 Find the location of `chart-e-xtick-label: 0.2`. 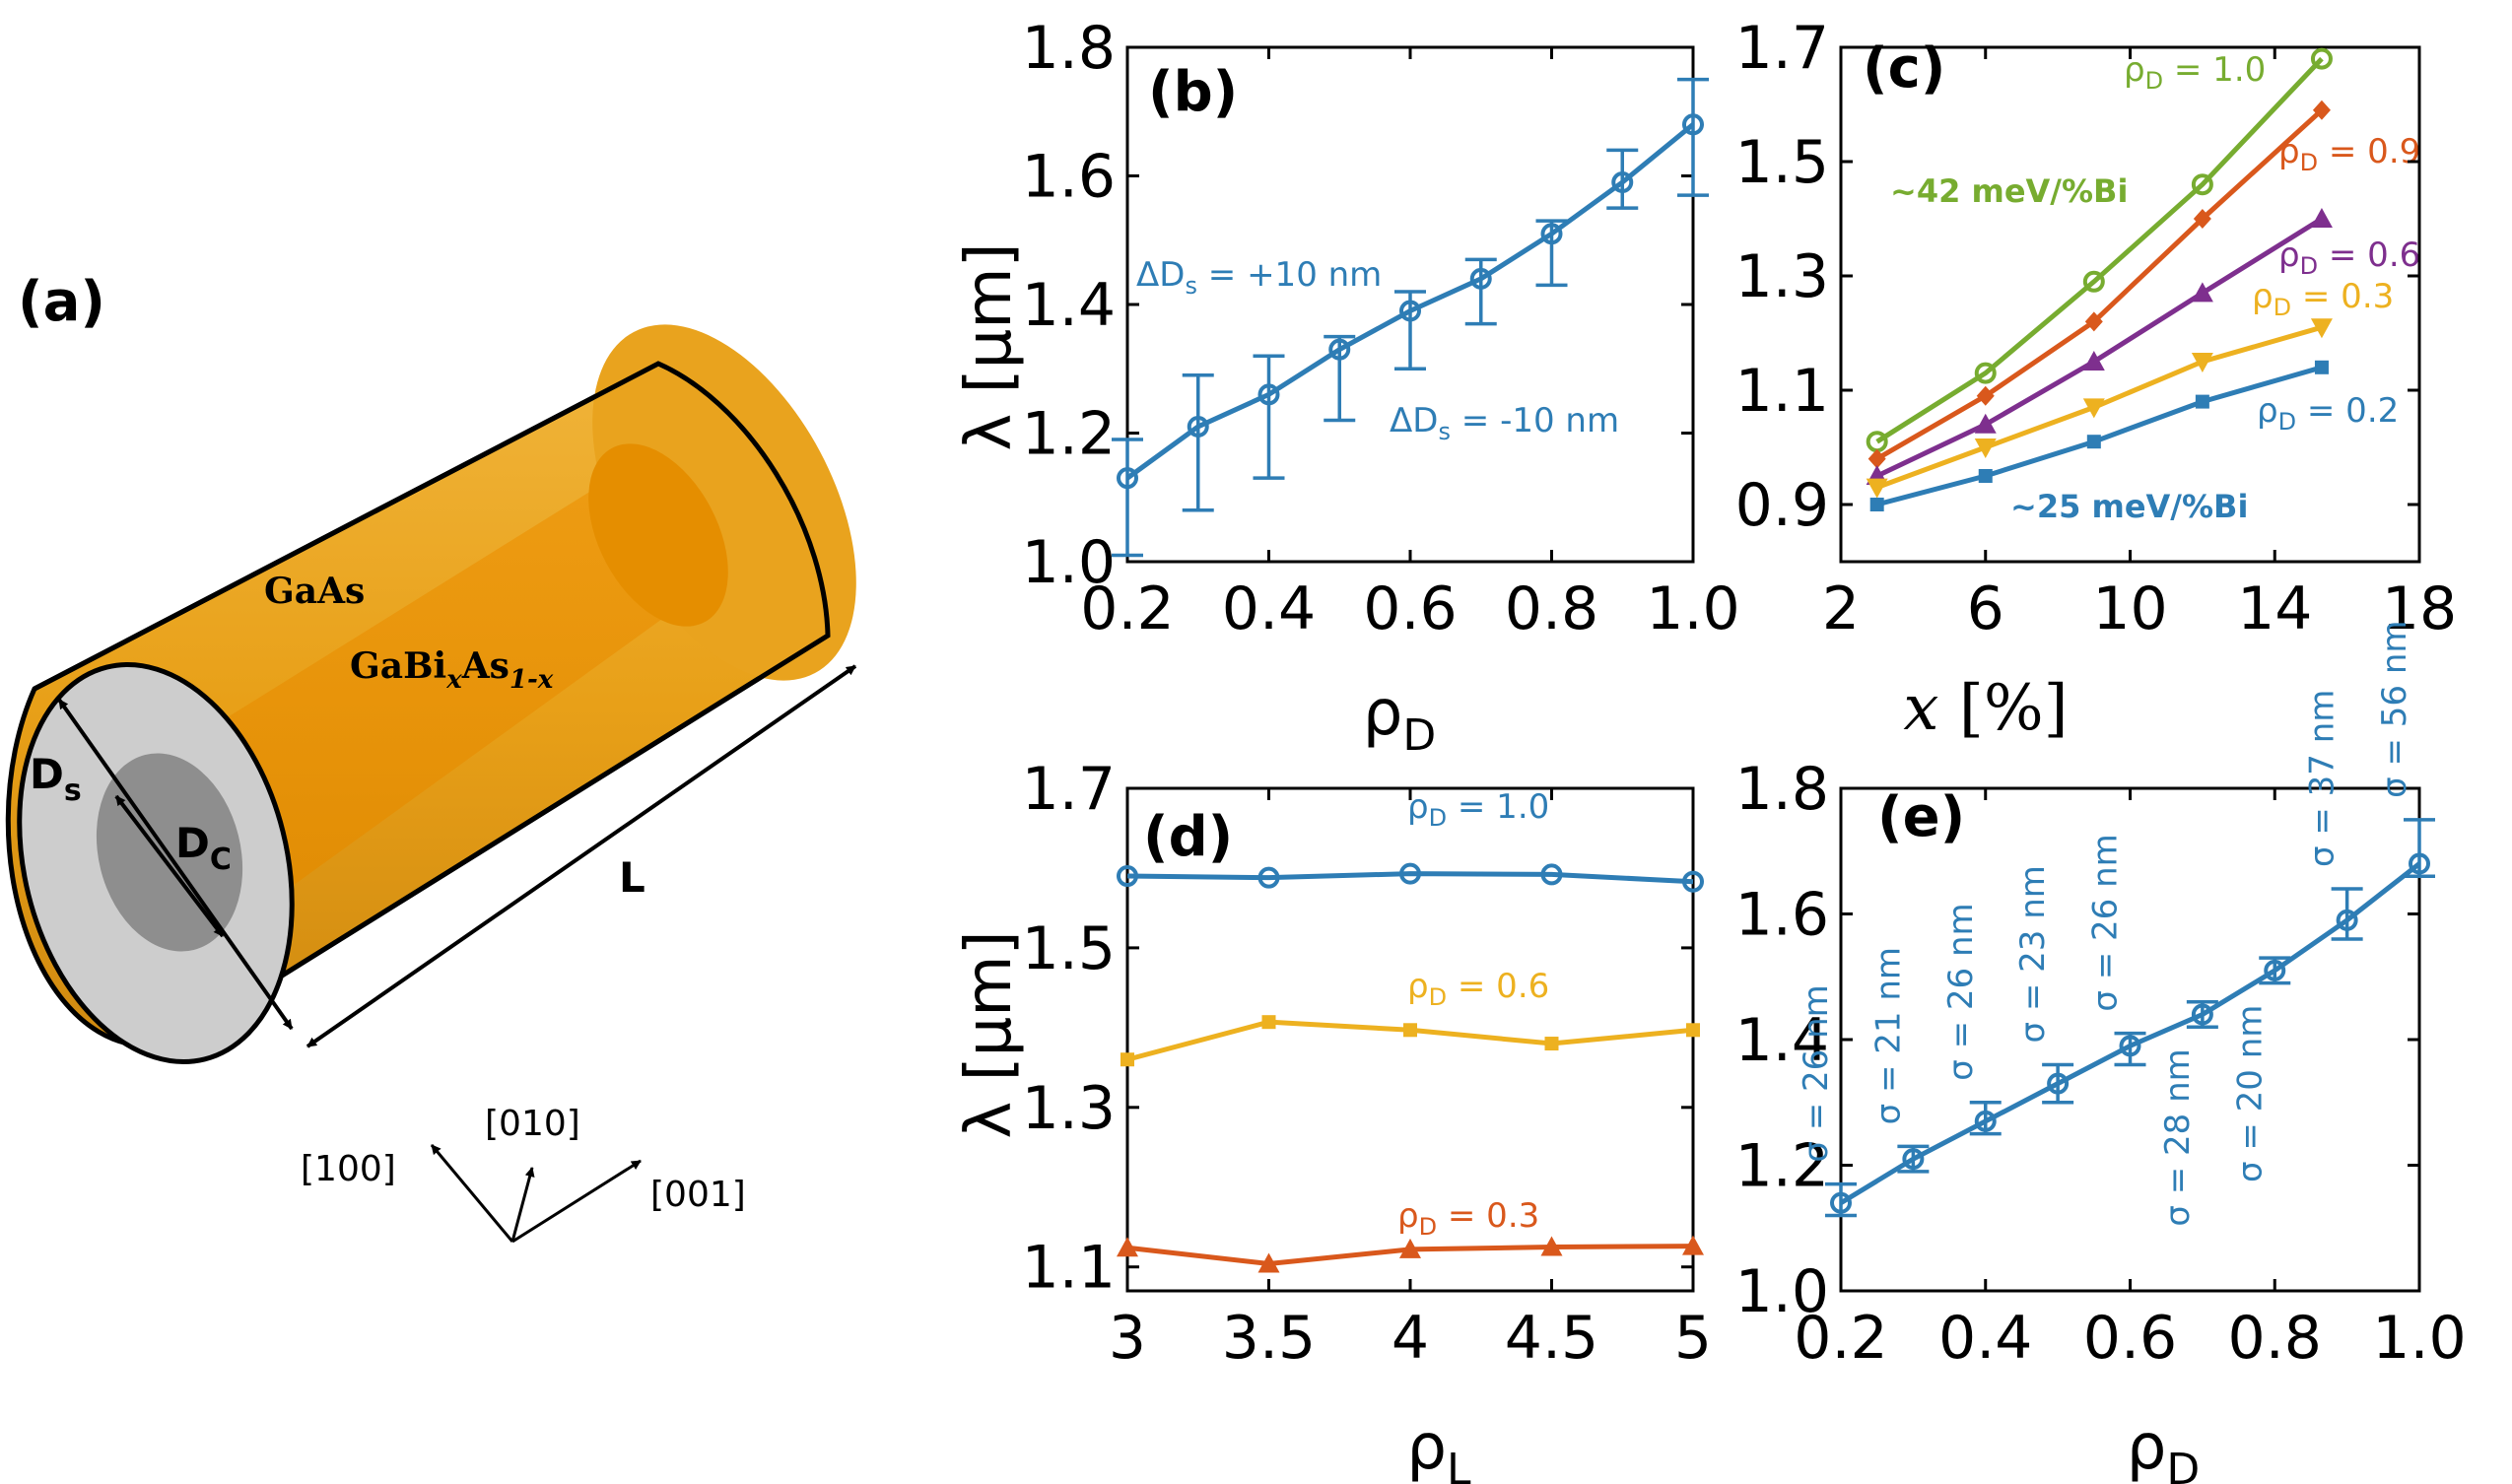

chart-e-xtick-label: 0.2 is located at coordinates (1840, 1338).